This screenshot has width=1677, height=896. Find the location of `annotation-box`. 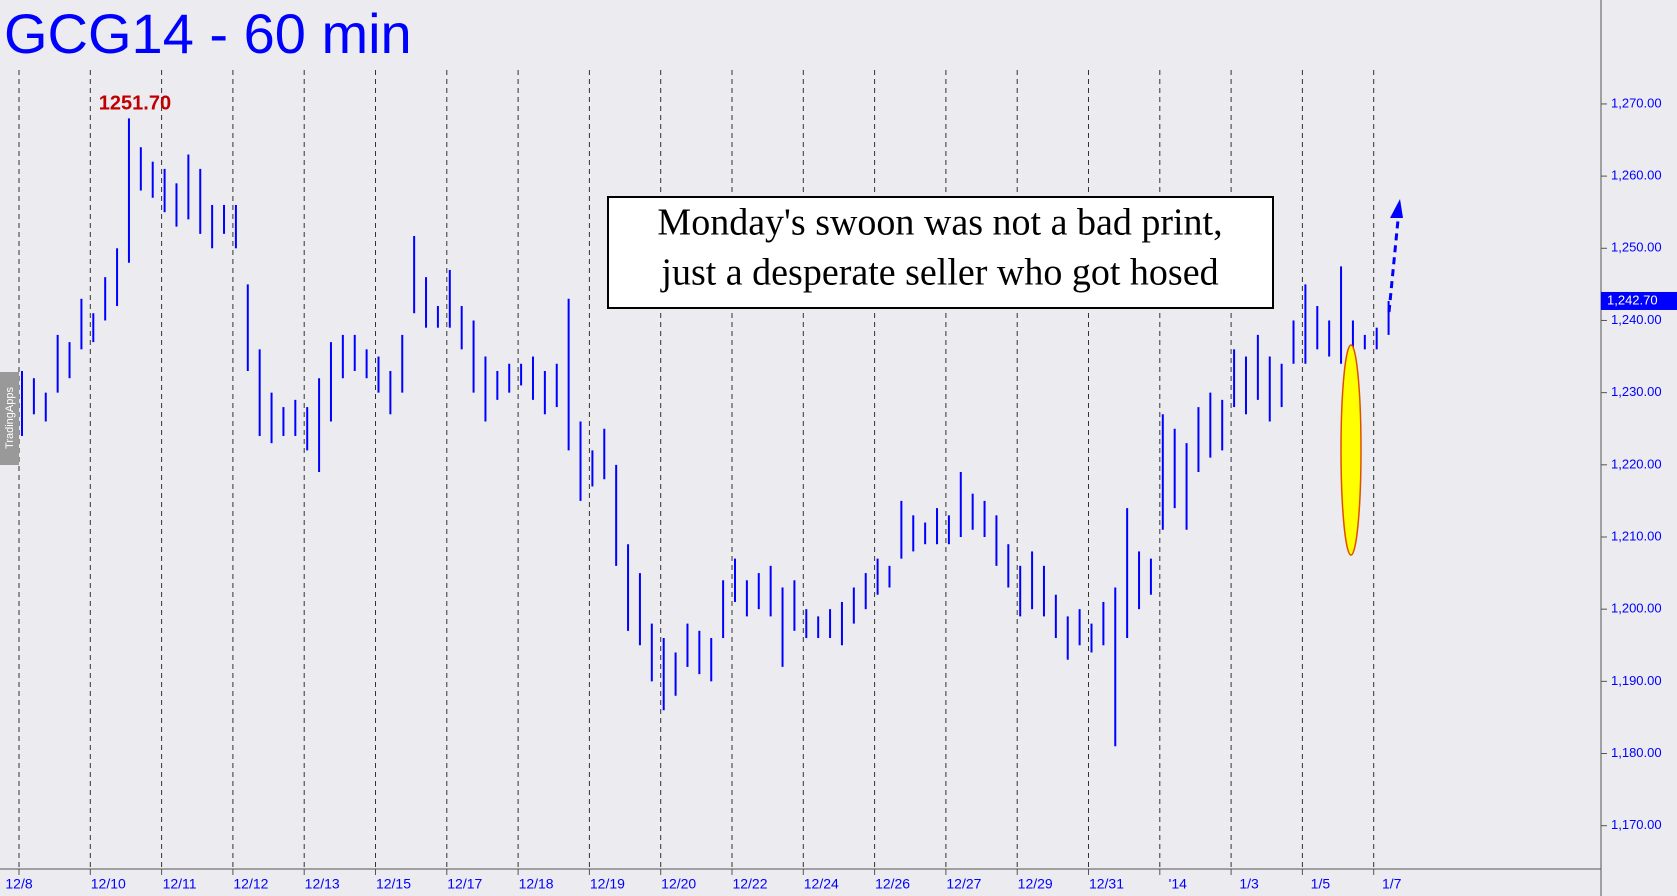

annotation-box is located at coordinates (940, 252).